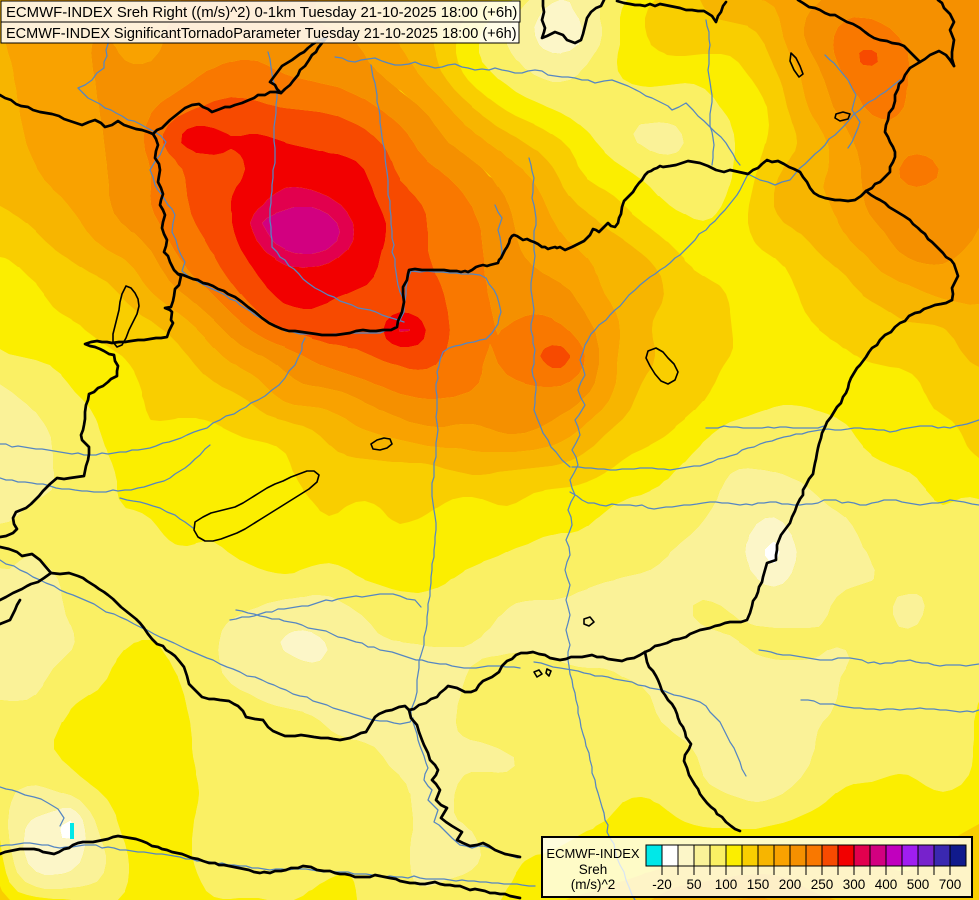  What do you see at coordinates (693, 884) in the screenshot?
I see `svg-text: 50` at bounding box center [693, 884].